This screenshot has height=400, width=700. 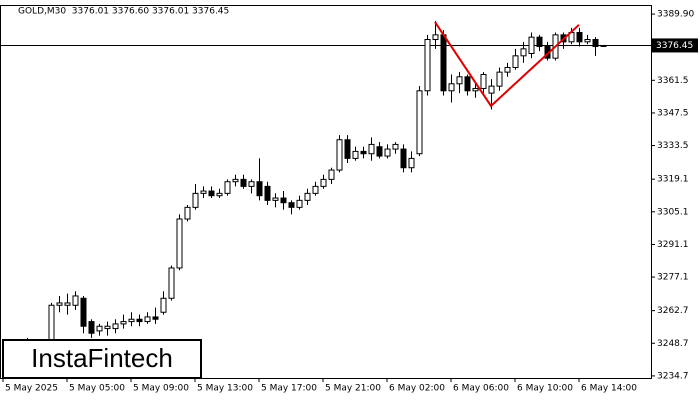 I want to click on header: GOLD,M30 3376.01 3376.60 3376.01 3376.45, so click(x=123, y=12).